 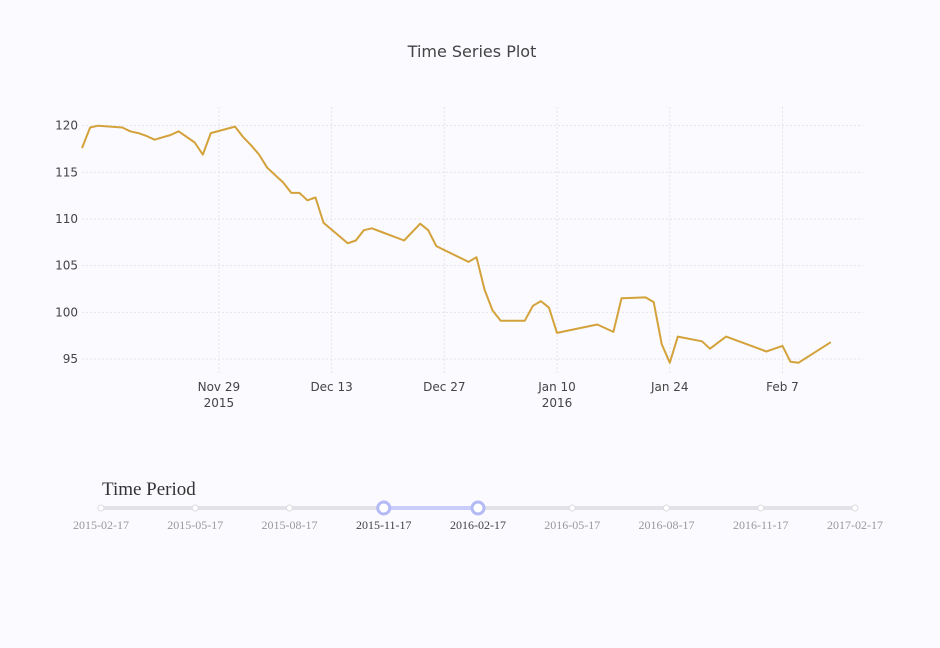 What do you see at coordinates (556, 387) in the screenshot?
I see `x-tick-label: Jan 10` at bounding box center [556, 387].